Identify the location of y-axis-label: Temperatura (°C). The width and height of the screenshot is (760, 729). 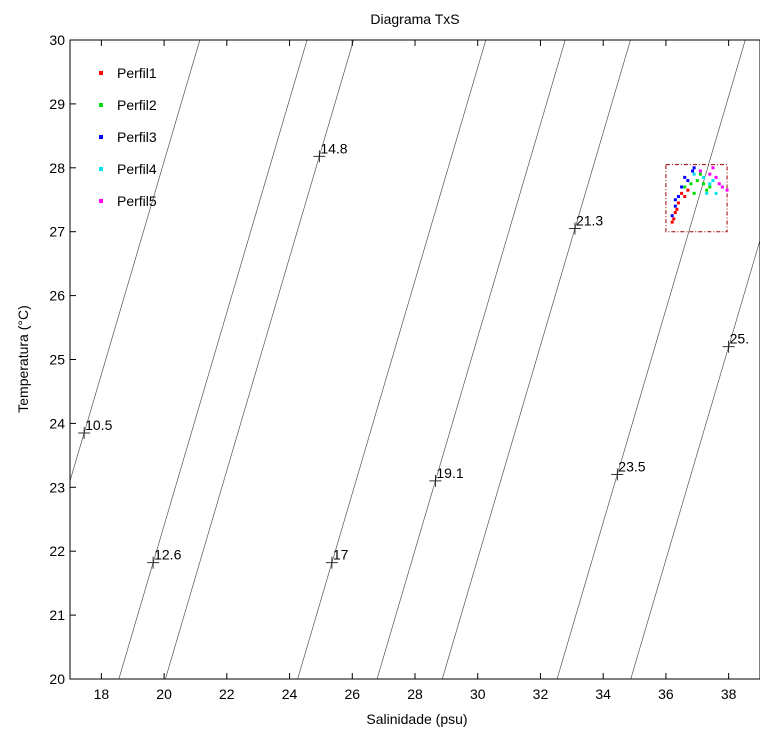
(23, 359).